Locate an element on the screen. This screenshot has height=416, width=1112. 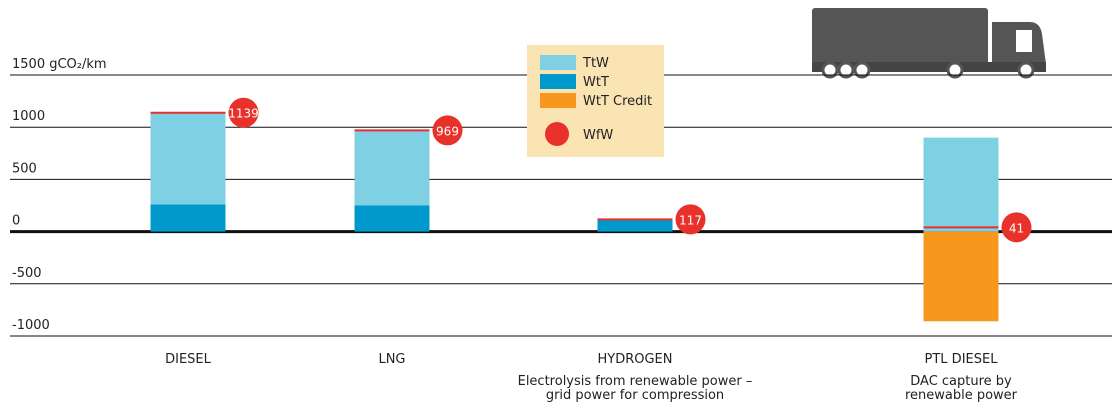
y-tick-label: -500 is located at coordinates (27, 273).